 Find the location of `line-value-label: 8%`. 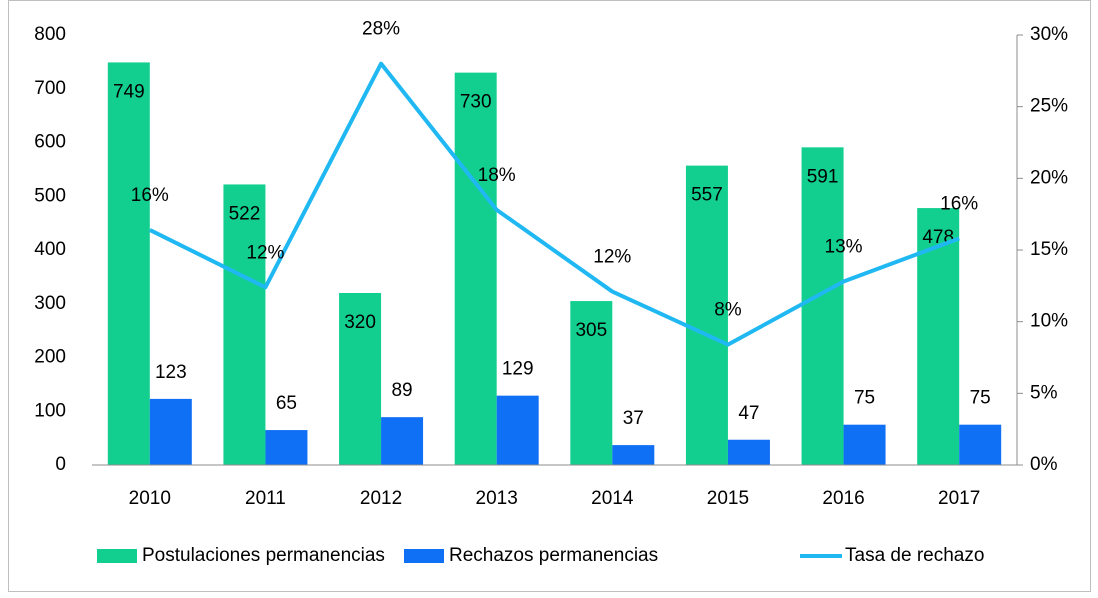

line-value-label: 8% is located at coordinates (728, 310).